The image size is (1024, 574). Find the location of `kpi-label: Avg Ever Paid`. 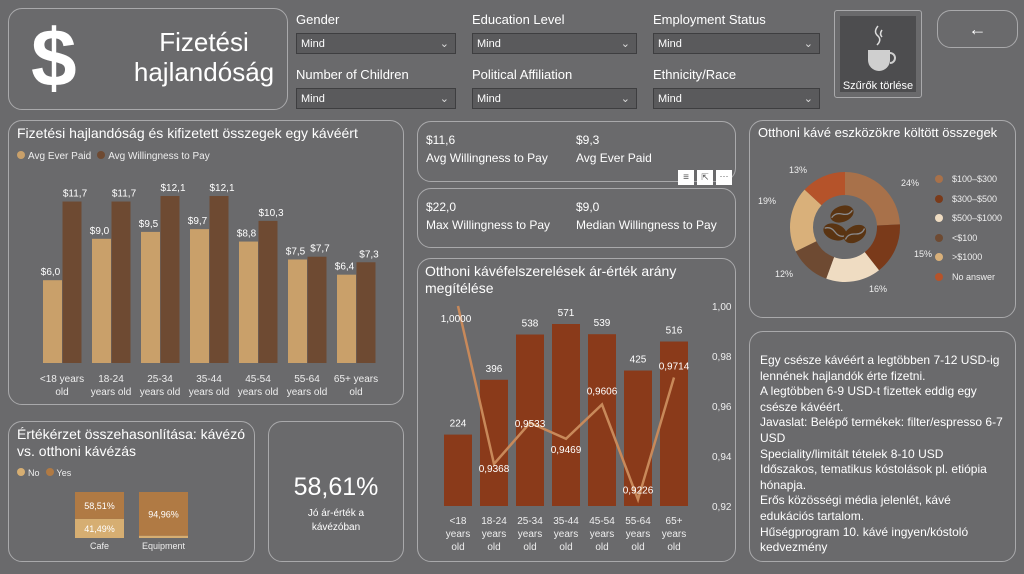

kpi-label: Avg Ever Paid is located at coordinates (614, 158).